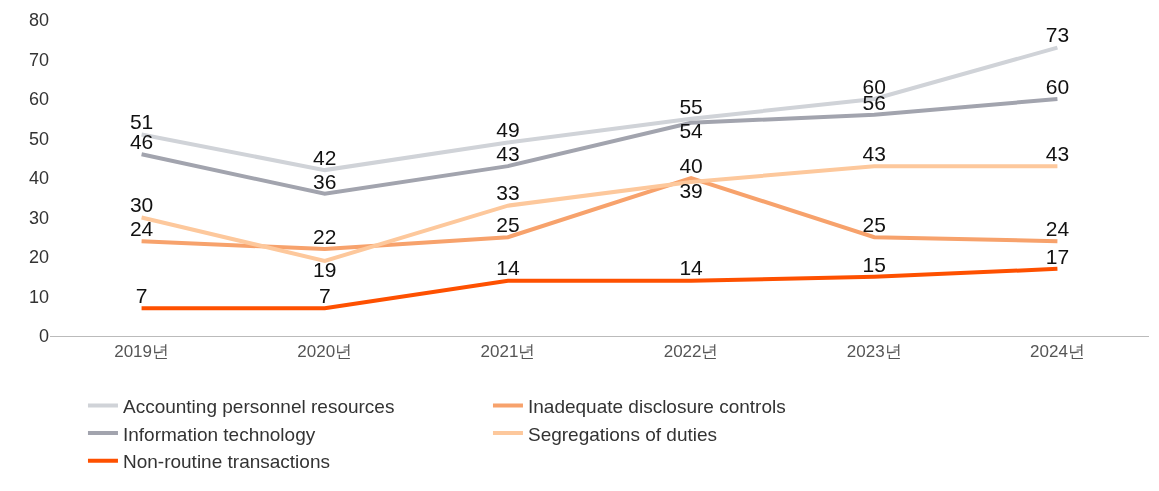 This screenshot has width=1159, height=491. What do you see at coordinates (258, 406) in the screenshot?
I see `legend-label: Accounting personnel resources` at bounding box center [258, 406].